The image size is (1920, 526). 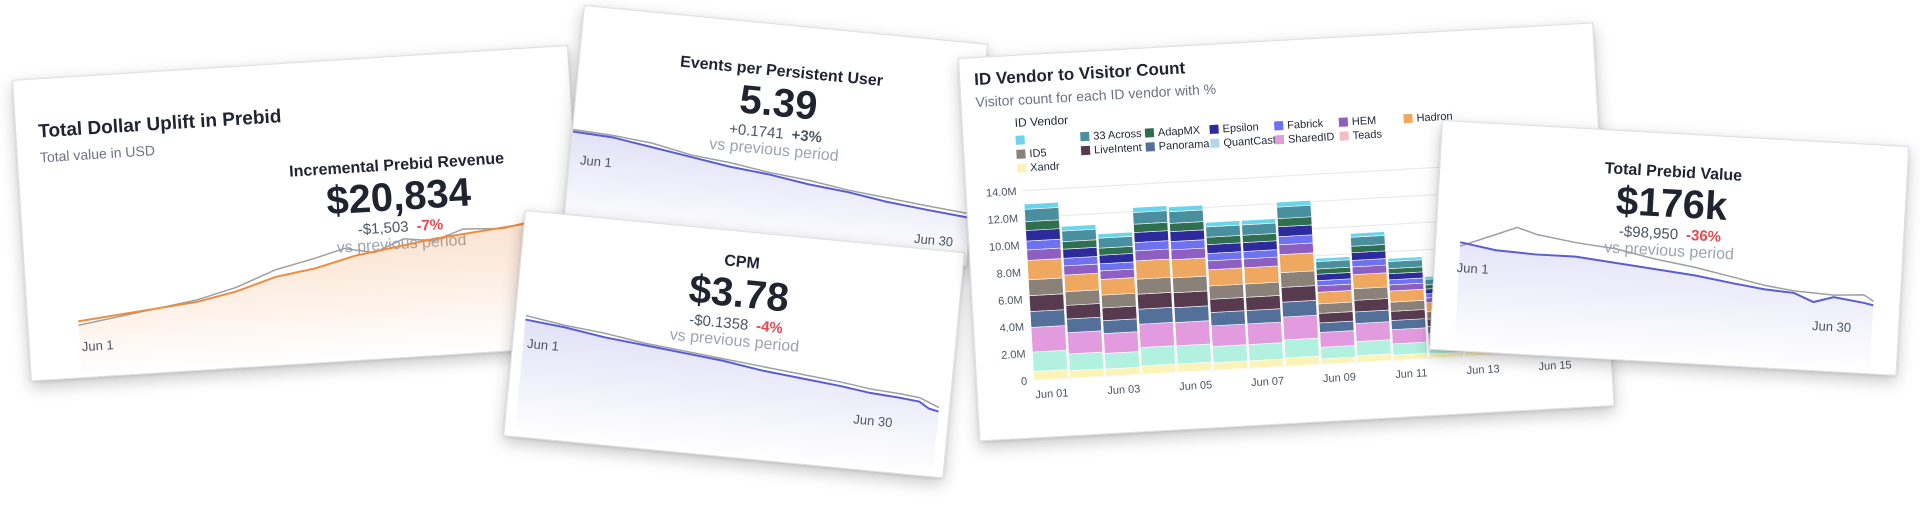 I want to click on legend-label: 33 Across, so click(x=1117, y=135).